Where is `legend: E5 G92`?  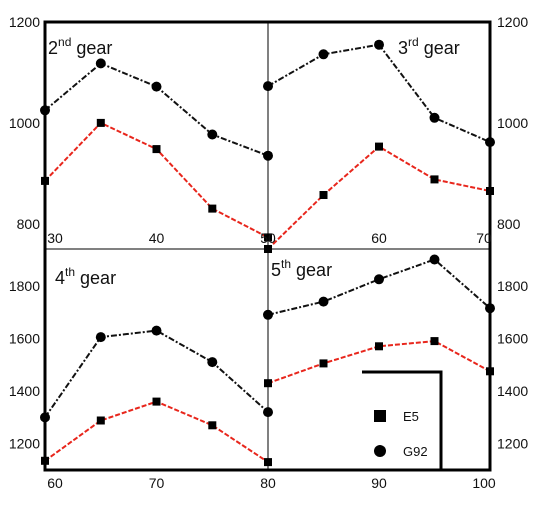 legend: E5 G92 is located at coordinates (402, 420).